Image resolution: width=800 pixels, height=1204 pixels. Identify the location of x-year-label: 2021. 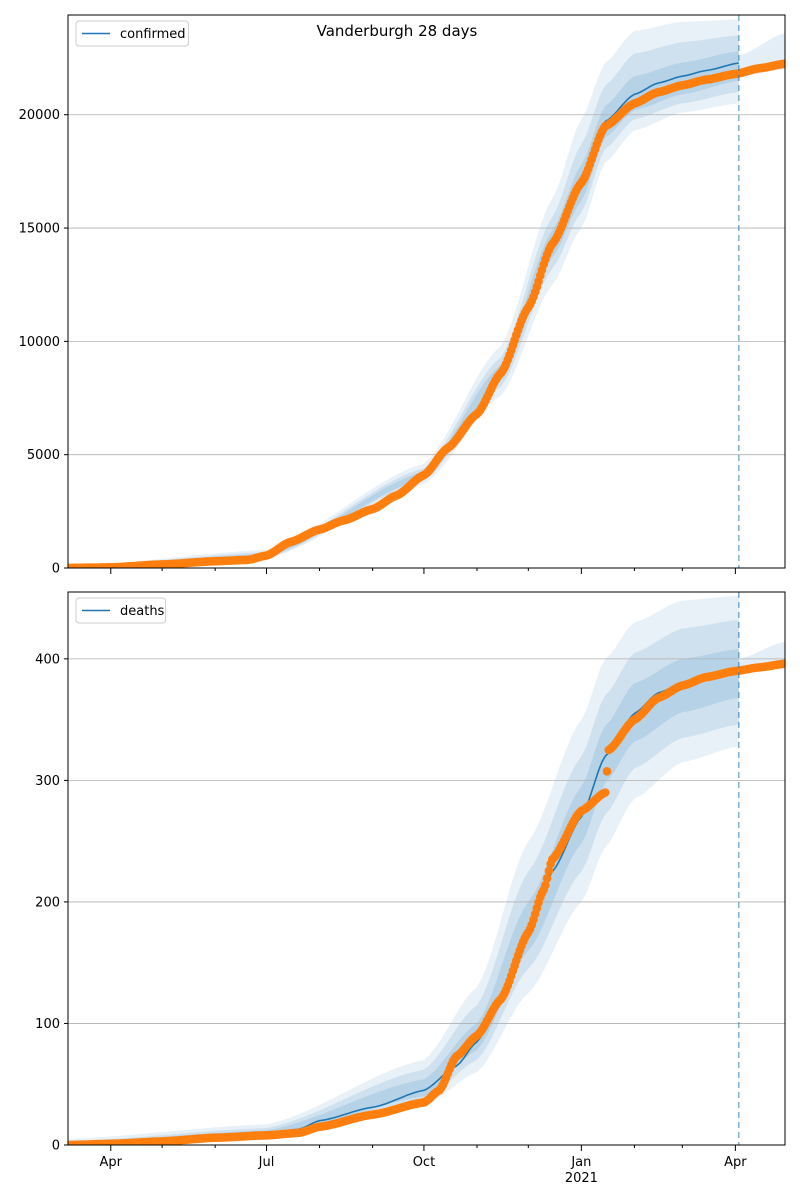
(581, 1178).